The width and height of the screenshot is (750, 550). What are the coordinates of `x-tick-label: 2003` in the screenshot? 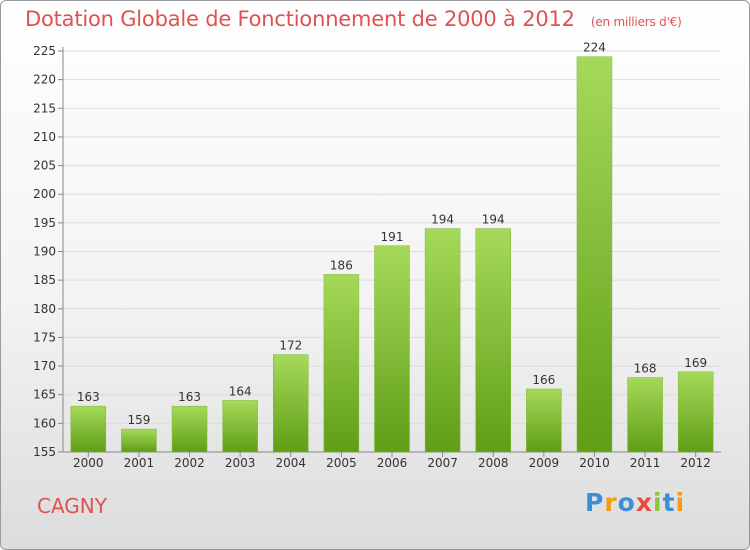 It's located at (240, 463).